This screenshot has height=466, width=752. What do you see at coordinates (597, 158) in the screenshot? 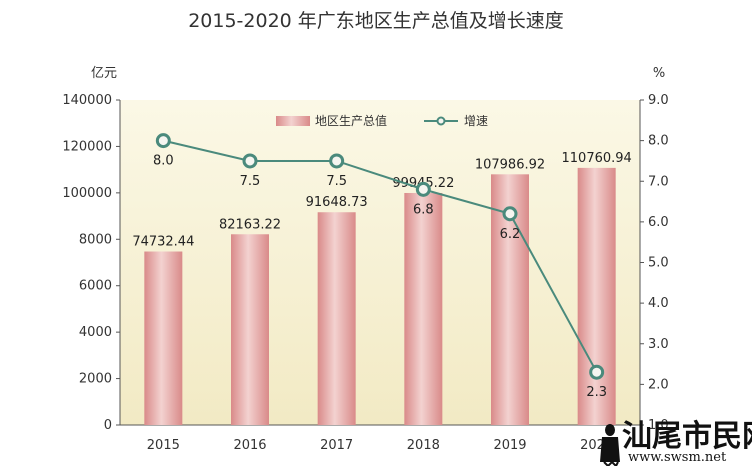
I see `bar-value-label: 110760.94` at bounding box center [597, 158].